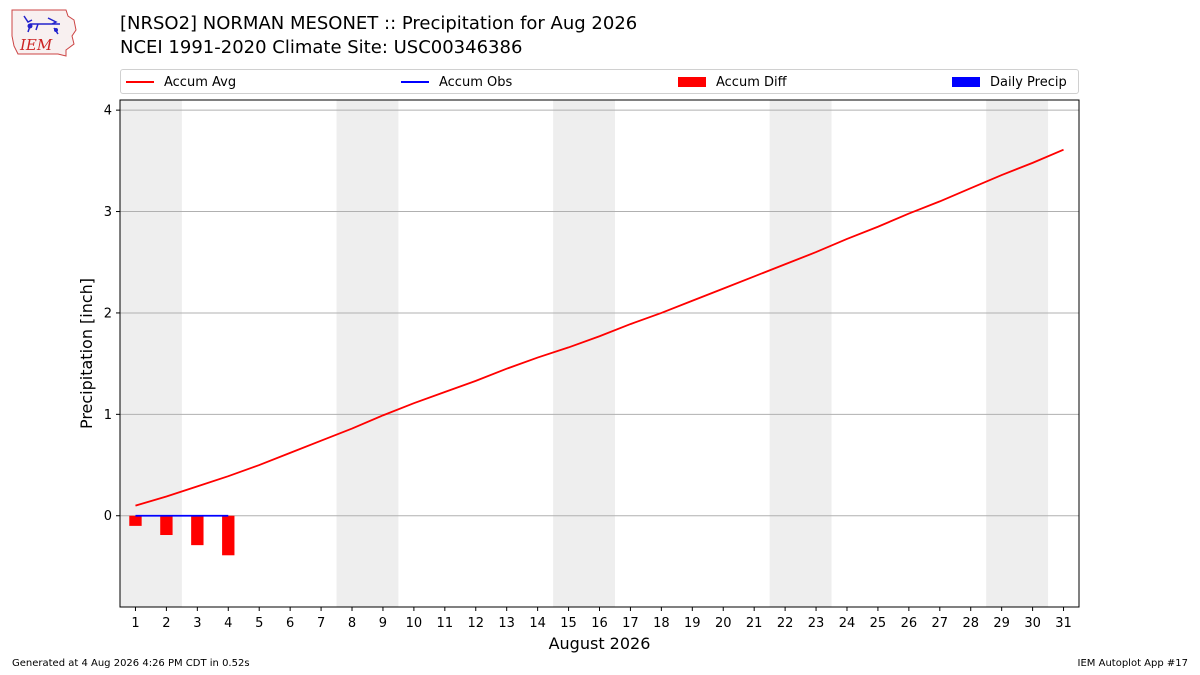 The width and height of the screenshot is (1200, 675). I want to click on x-tick-label: 6, so click(290, 623).